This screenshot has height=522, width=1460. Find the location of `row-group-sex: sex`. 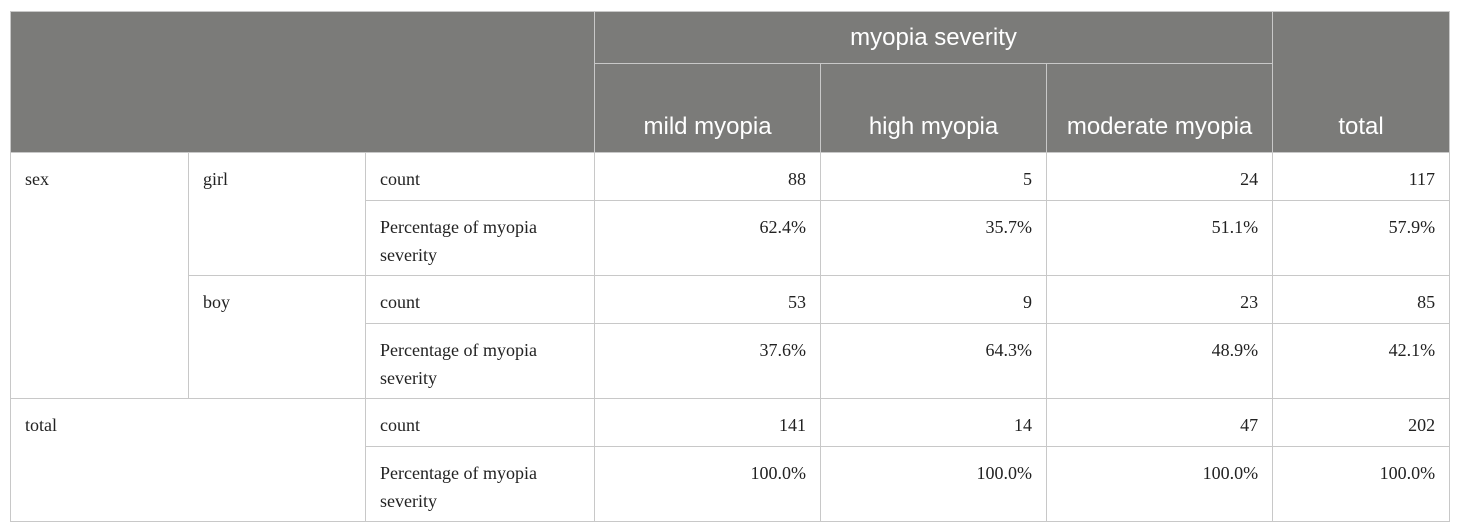

row-group-sex: sex is located at coordinates (99, 275).